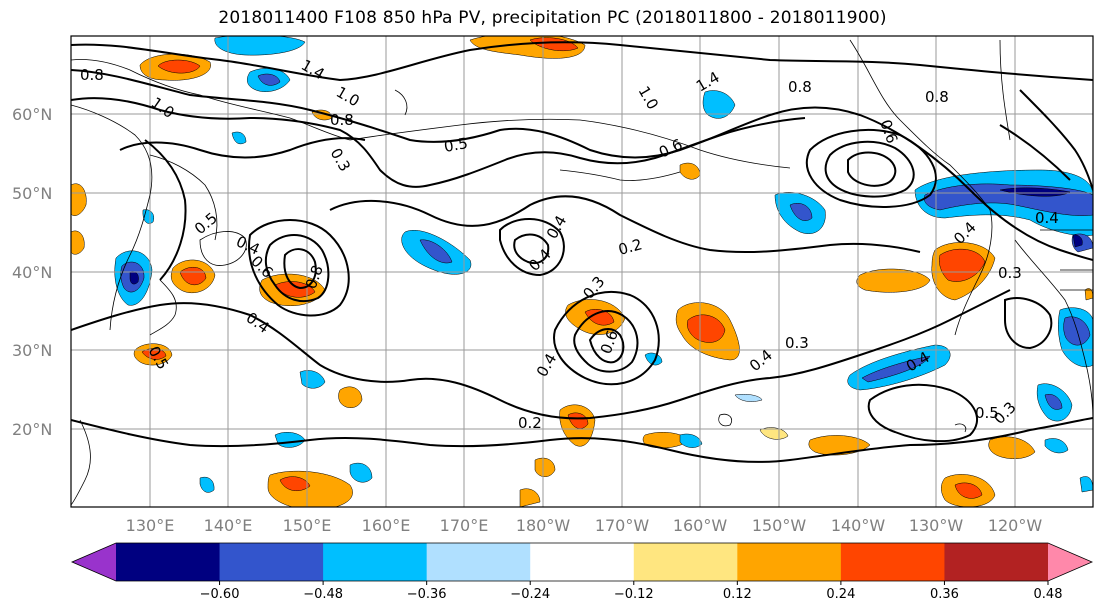 The width and height of the screenshot is (1105, 601). What do you see at coordinates (228, 525) in the screenshot?
I see `lon-label: 140°E` at bounding box center [228, 525].